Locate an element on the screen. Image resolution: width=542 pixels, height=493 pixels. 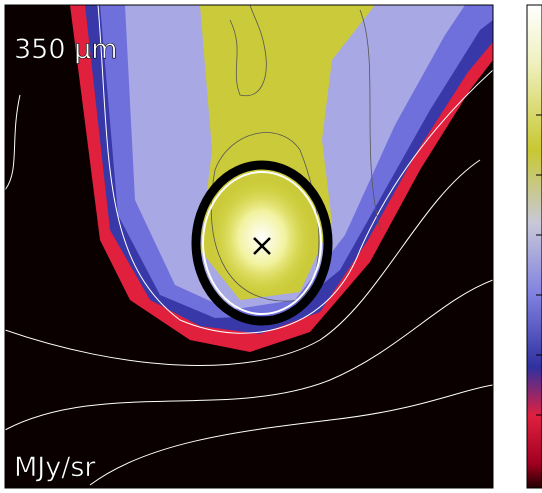
panel-label: 350 μm is located at coordinates (66, 49).